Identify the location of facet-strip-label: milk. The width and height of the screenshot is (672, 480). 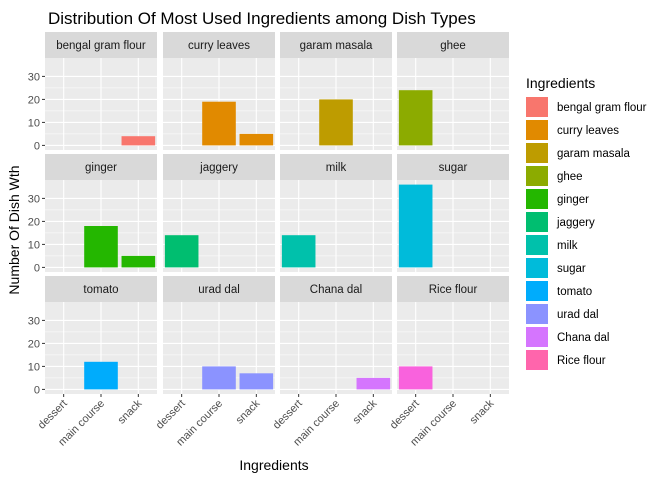
(336, 168).